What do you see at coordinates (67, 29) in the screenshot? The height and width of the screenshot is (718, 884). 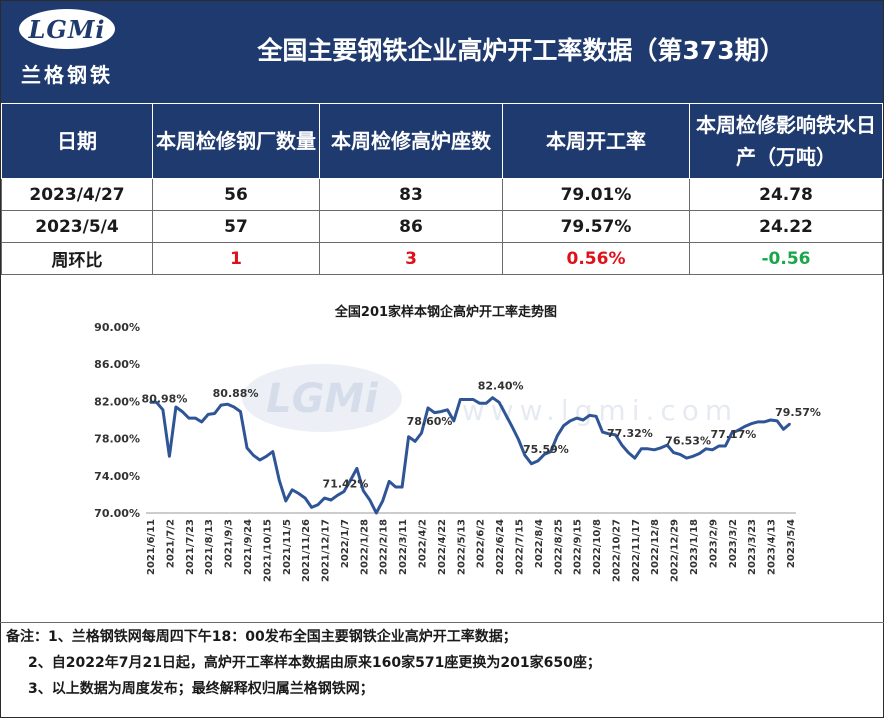 I see `logo-text: LGMi` at bounding box center [67, 29].